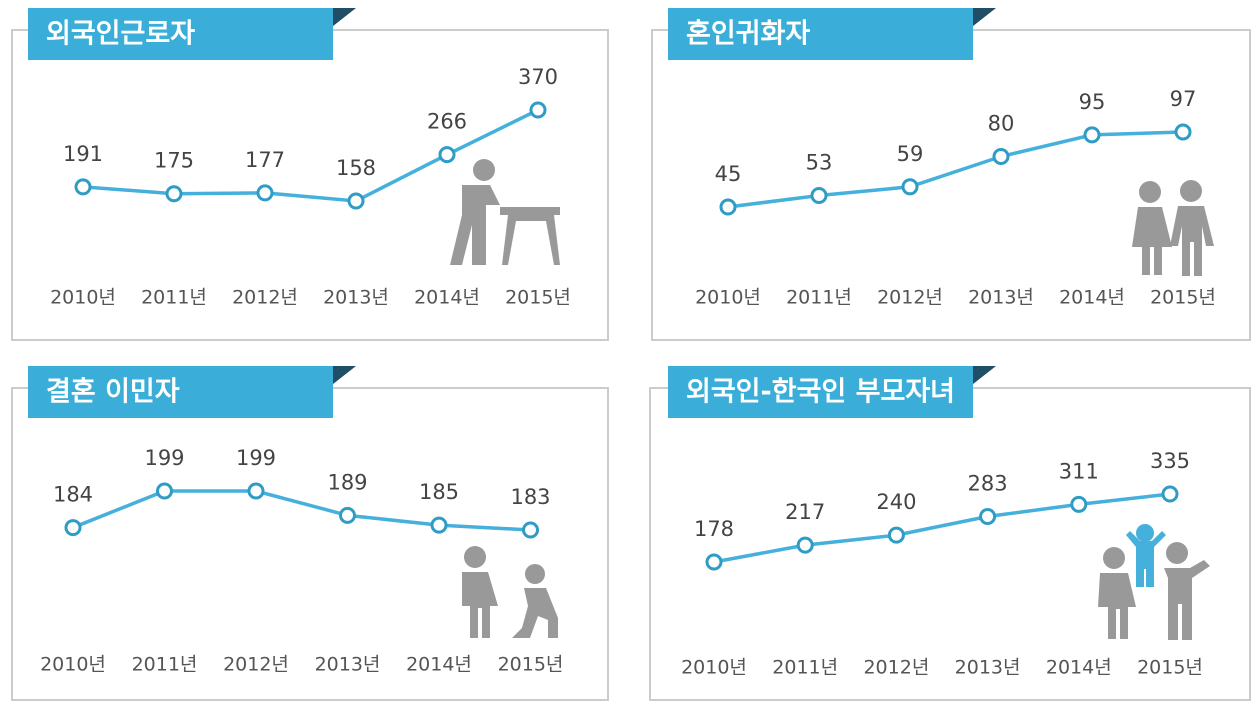 This screenshot has height=703, width=1256. Describe the element at coordinates (748, 34) in the screenshot. I see `chart-title: 혼인귀화자` at that location.